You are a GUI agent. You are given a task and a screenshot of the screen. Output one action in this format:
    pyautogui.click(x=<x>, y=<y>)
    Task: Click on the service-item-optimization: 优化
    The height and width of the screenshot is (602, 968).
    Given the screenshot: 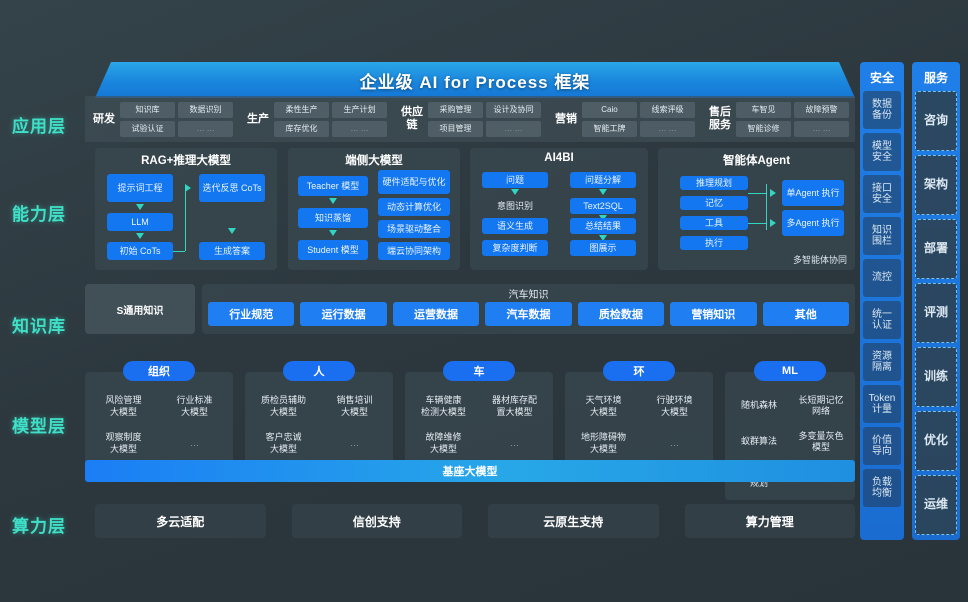 What is the action you would take?
    pyautogui.click(x=936, y=441)
    